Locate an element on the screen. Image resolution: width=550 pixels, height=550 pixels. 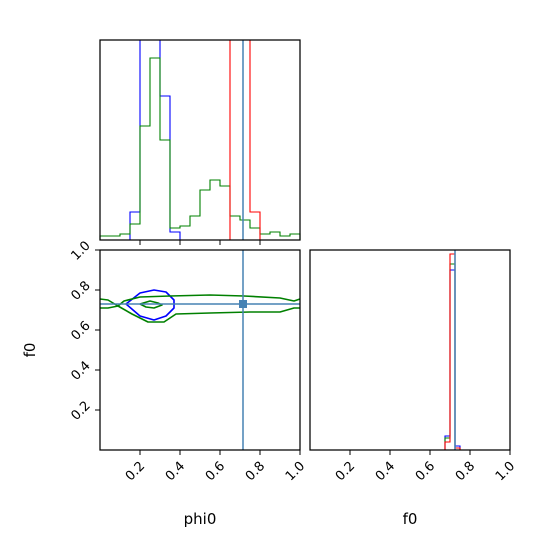
y-axis-label-f0: f0 is located at coordinates (30, 350).